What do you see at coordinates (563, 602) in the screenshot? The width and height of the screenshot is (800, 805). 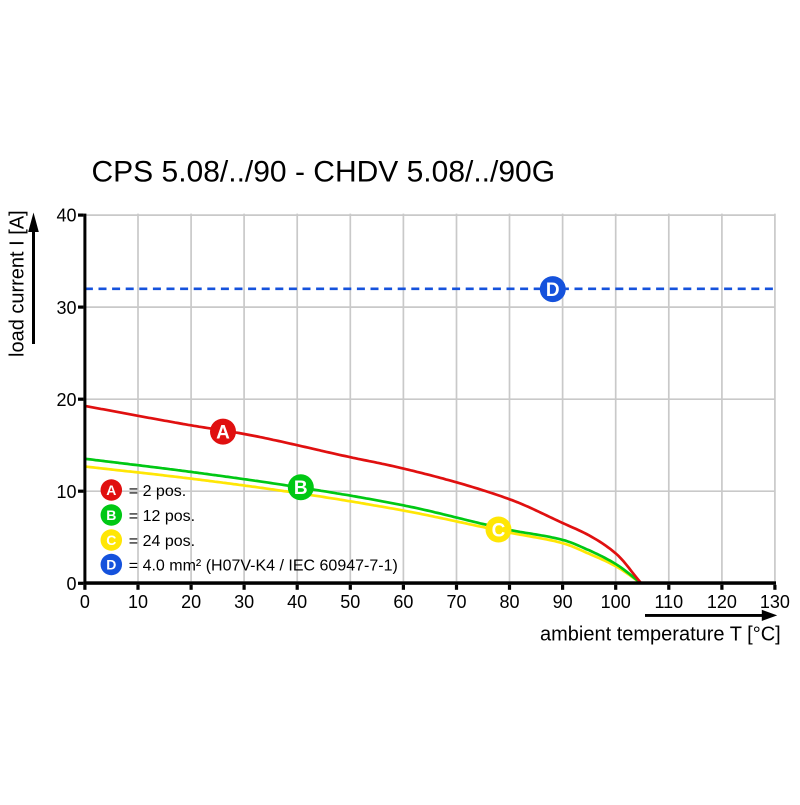 I see `svg-text: 90` at bounding box center [563, 602].